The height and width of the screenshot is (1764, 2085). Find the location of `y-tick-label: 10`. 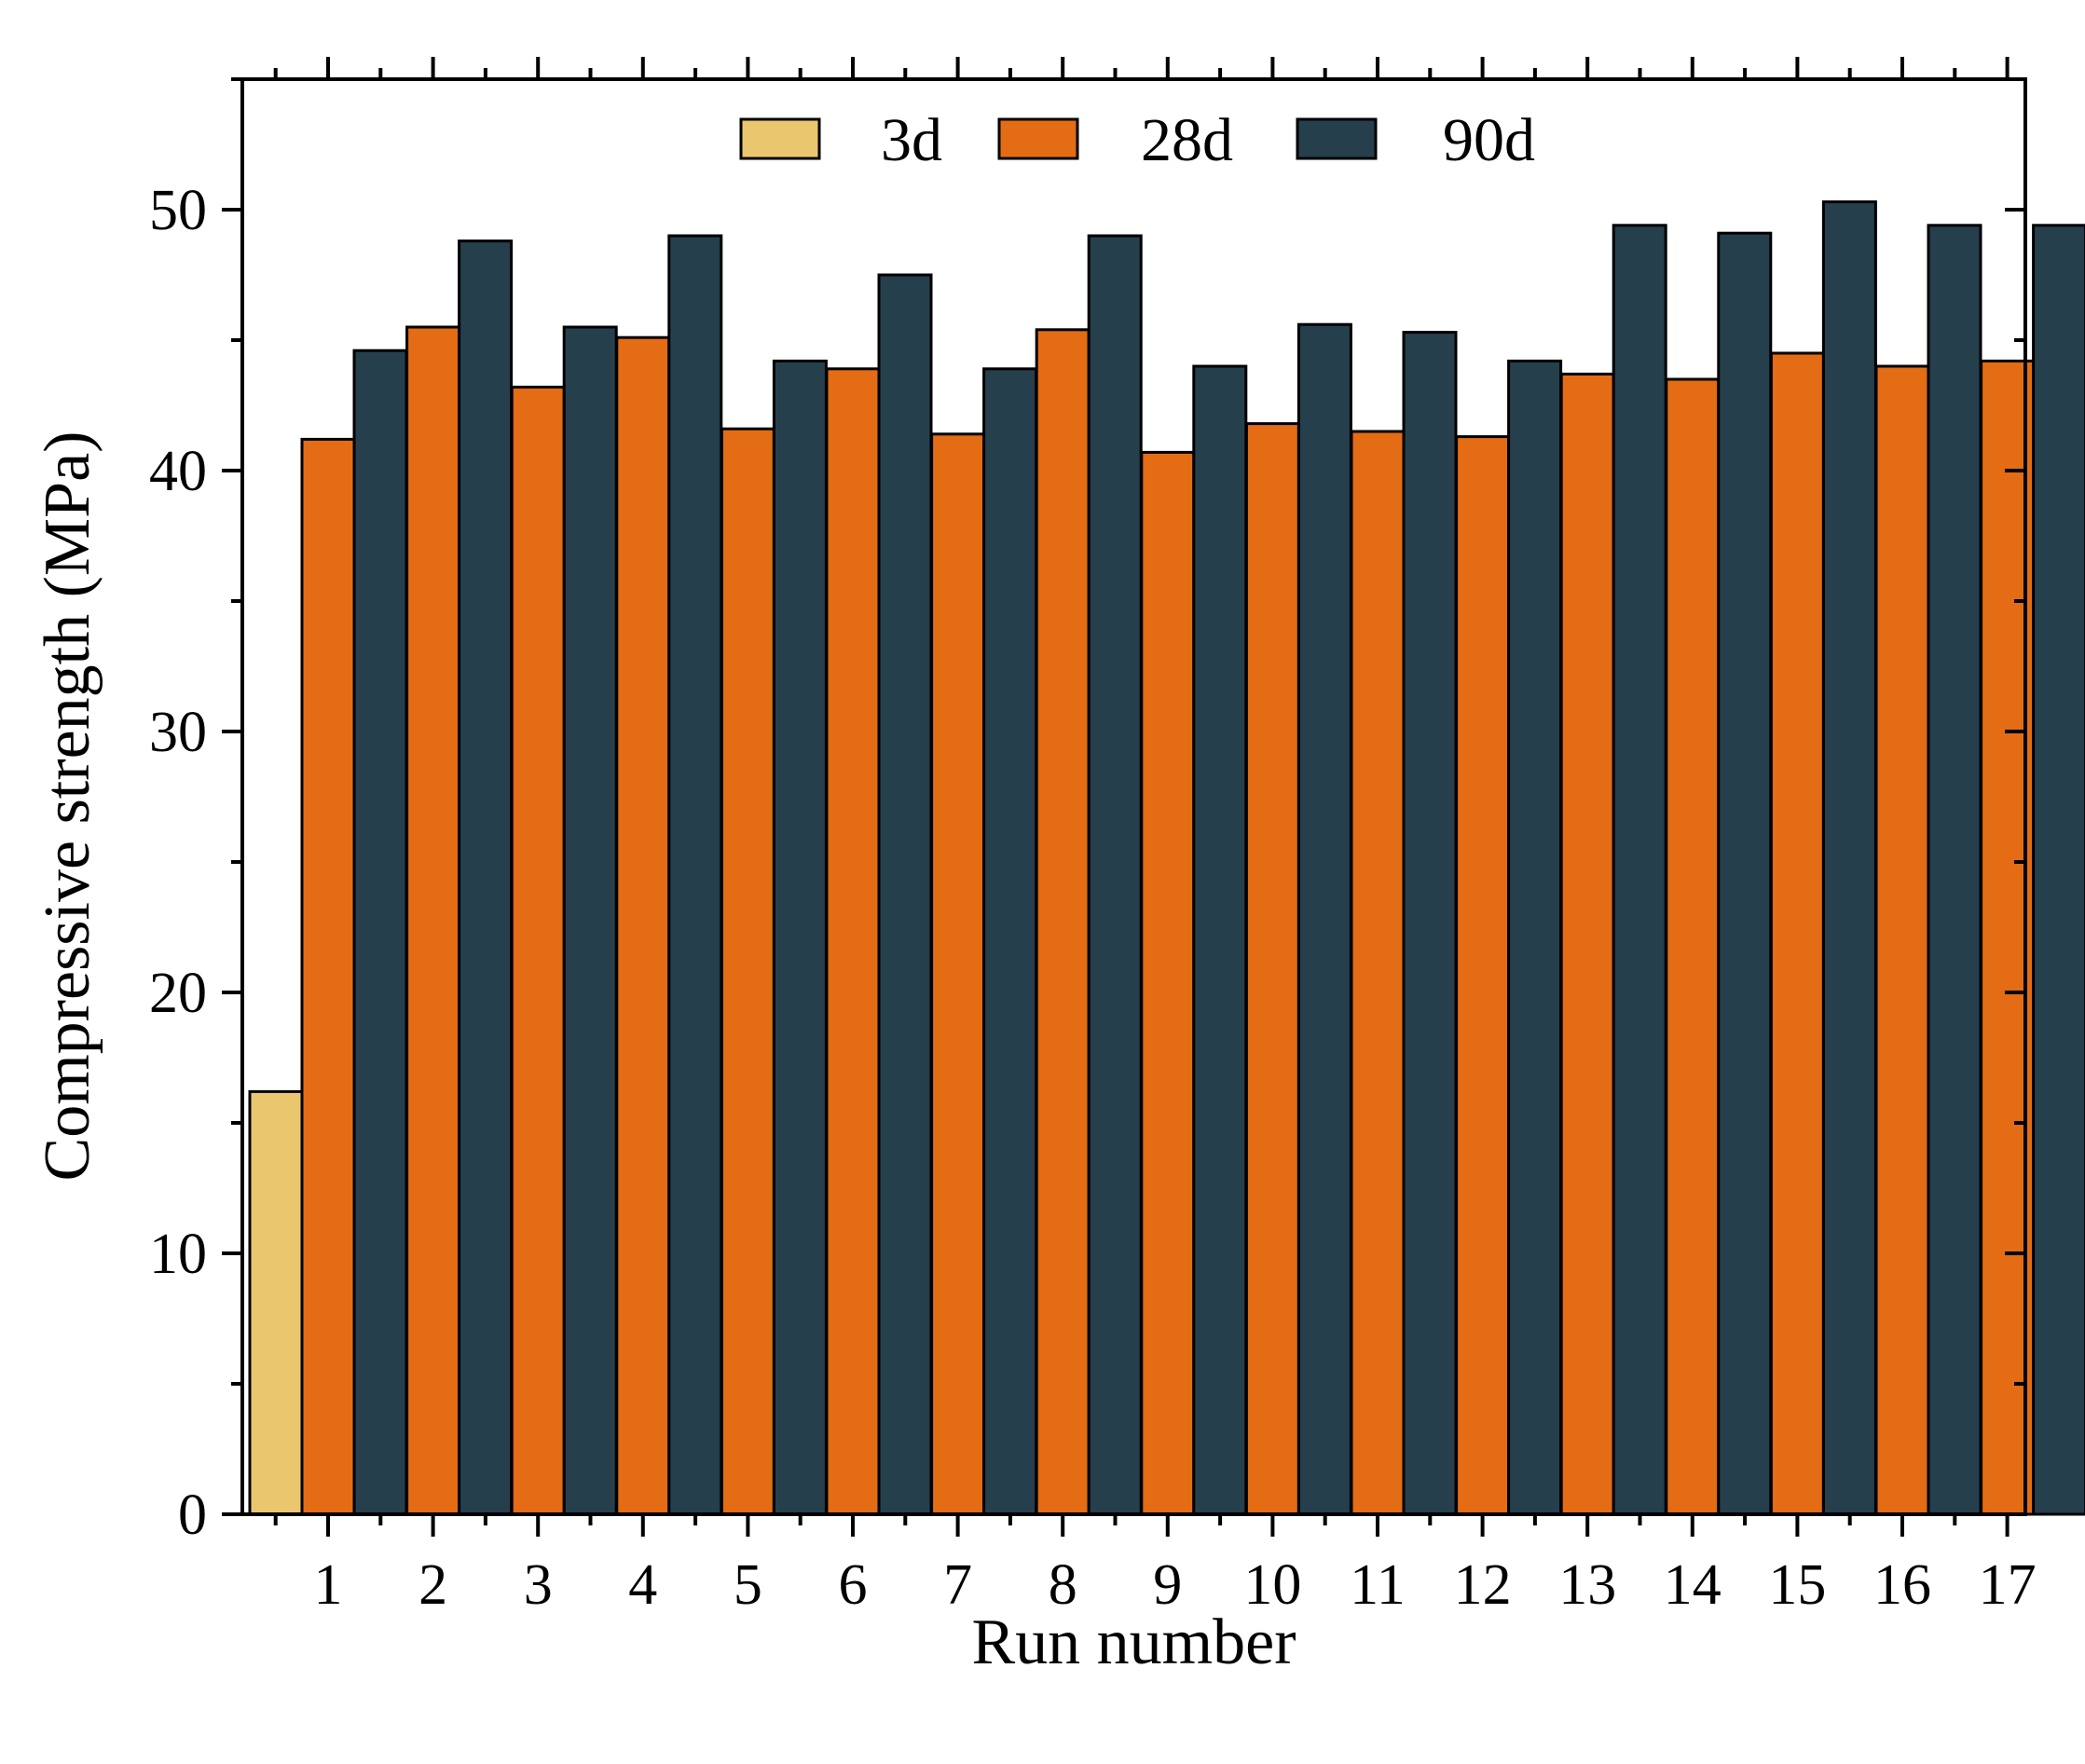

y-tick-label: 10 is located at coordinates (178, 1254).